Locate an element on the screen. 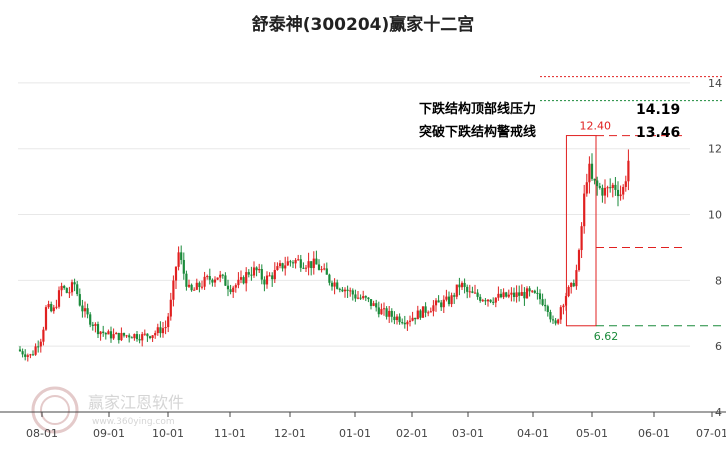 The width and height of the screenshot is (726, 450). x-tick-label: 01-01 is located at coordinates (355, 433).